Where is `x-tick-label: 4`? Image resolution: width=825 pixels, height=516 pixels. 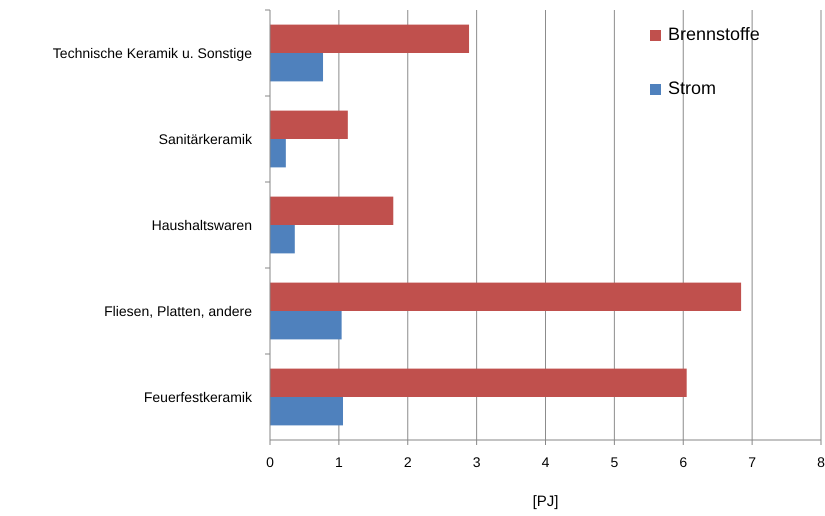 x-tick-label: 4 is located at coordinates (546, 462).